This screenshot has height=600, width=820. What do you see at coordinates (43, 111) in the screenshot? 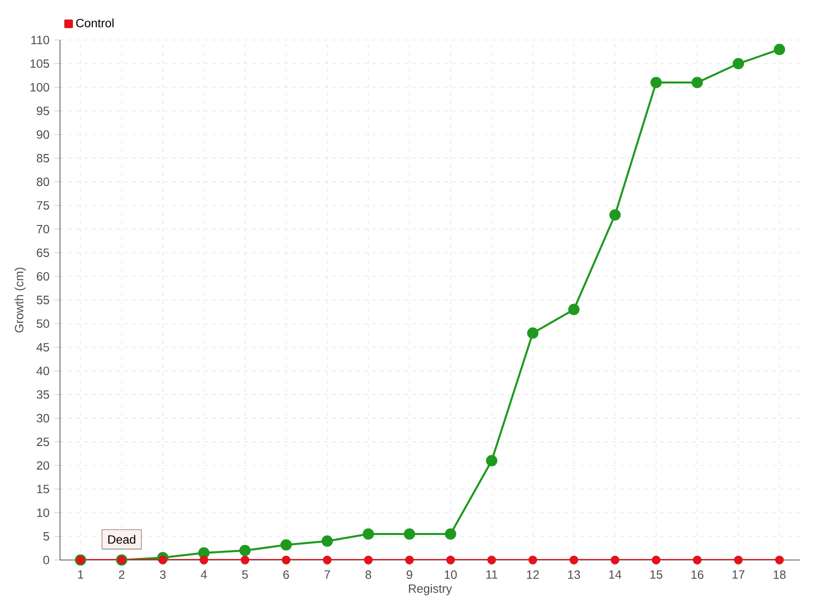
I see `y-tick-label: 95` at bounding box center [43, 111].